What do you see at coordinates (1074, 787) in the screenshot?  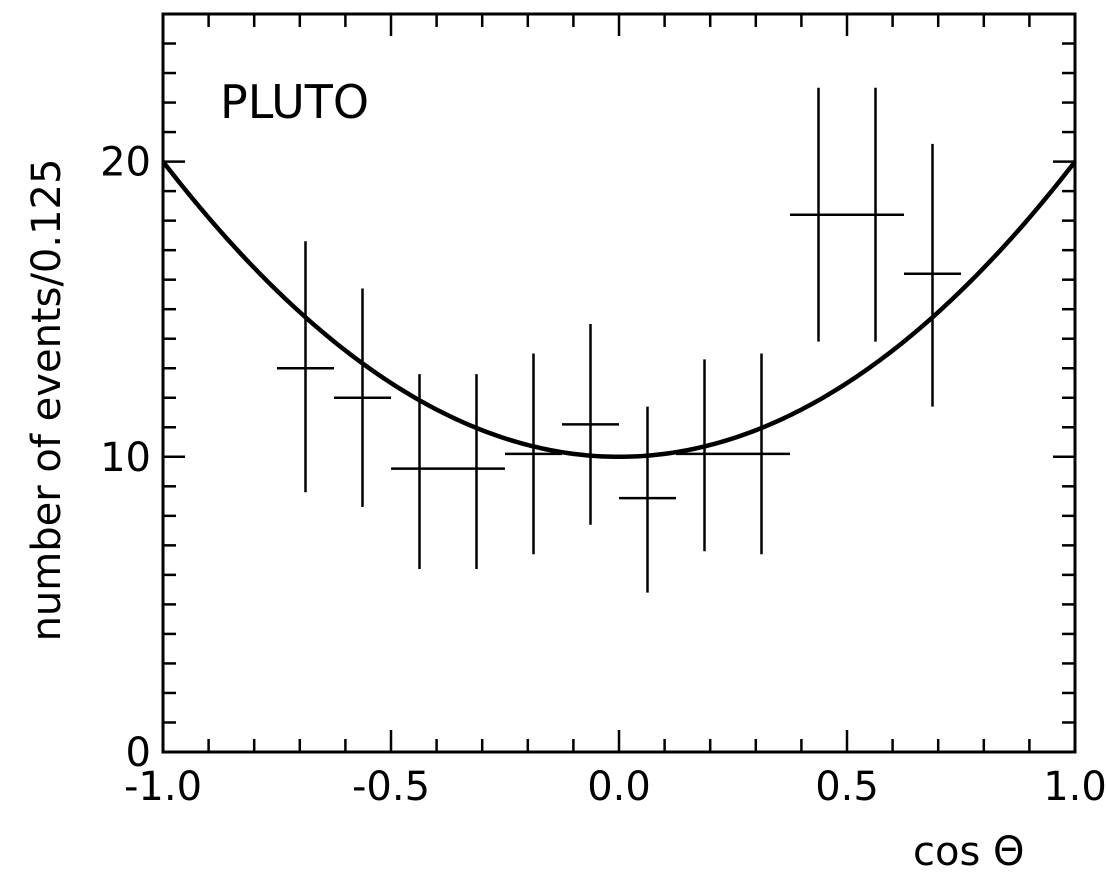 I see `x-tick-label: 1.0` at bounding box center [1074, 787].